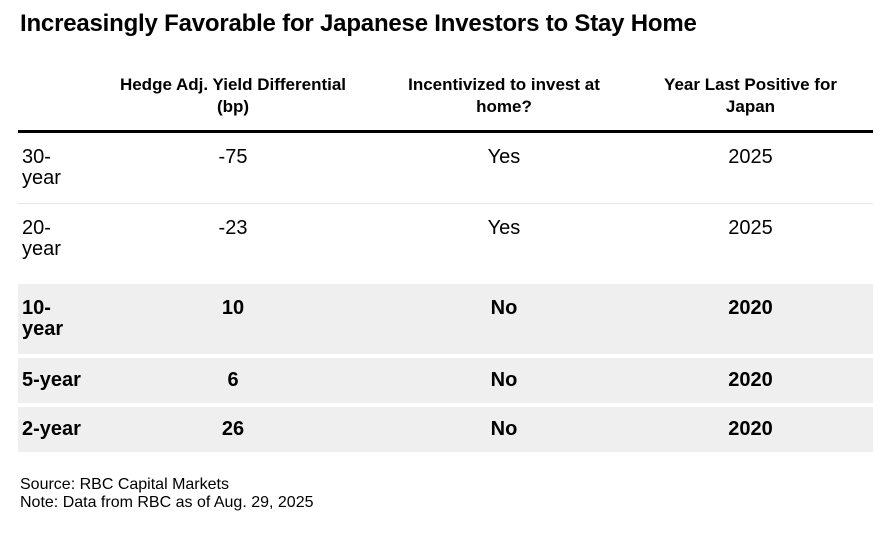 The height and width of the screenshot is (540, 882). Describe the element at coordinates (445, 428) in the screenshot. I see `table-row-2-year: 2-year 26 No 2020` at that location.